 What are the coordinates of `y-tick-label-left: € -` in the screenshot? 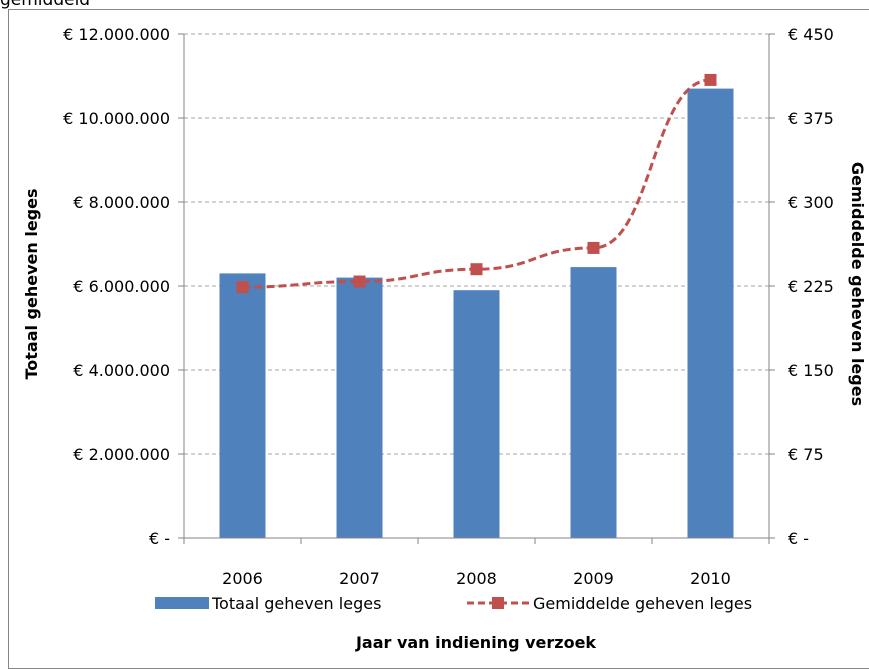 It's located at (159, 538).